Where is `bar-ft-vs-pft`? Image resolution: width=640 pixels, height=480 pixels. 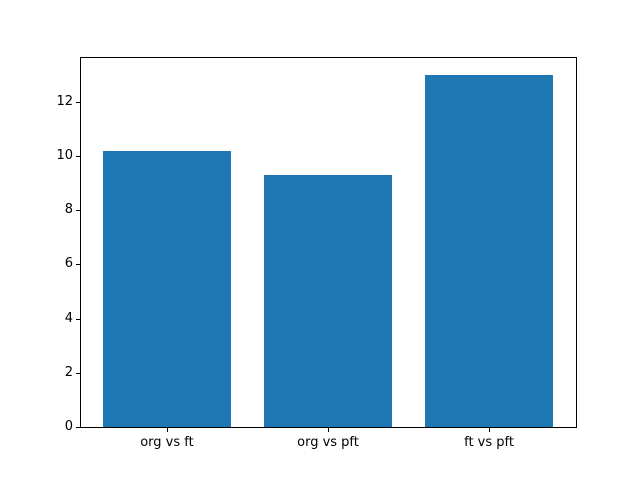
bar-ft-vs-pft is located at coordinates (489, 250).